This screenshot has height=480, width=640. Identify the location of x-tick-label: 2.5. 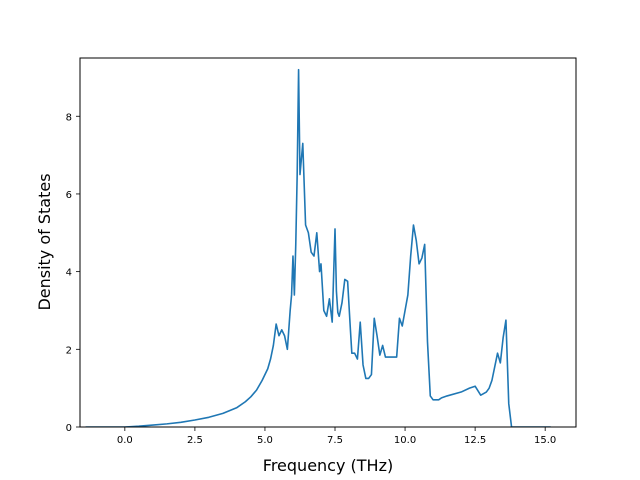
(195, 440).